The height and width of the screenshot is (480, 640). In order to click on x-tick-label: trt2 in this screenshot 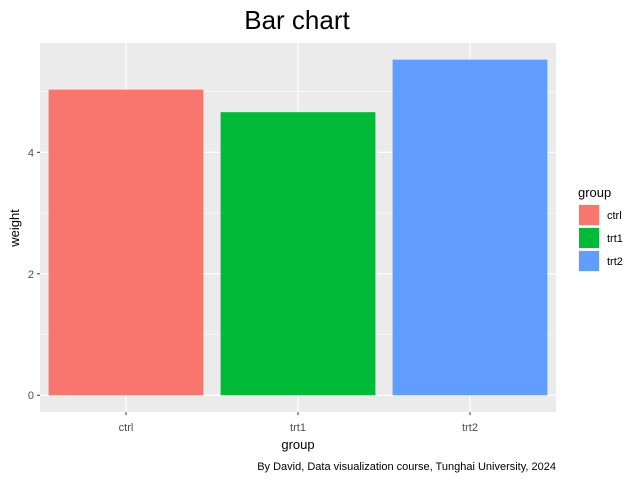, I will do `click(470, 428)`.